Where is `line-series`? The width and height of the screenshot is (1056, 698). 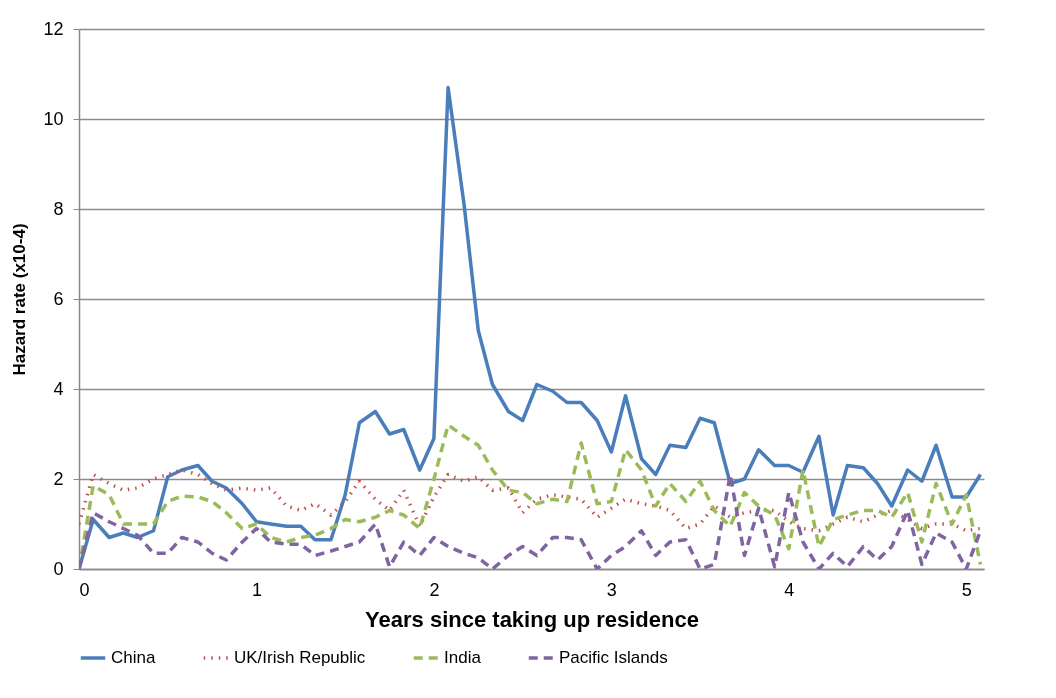 line-series is located at coordinates (531, 500).